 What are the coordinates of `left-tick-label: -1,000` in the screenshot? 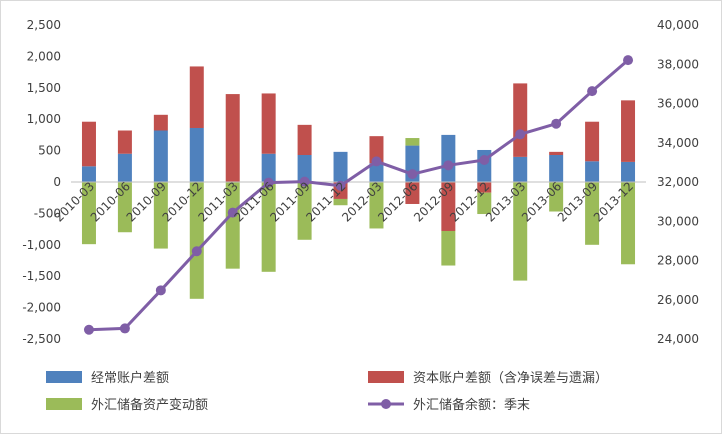 It's located at (41, 245).